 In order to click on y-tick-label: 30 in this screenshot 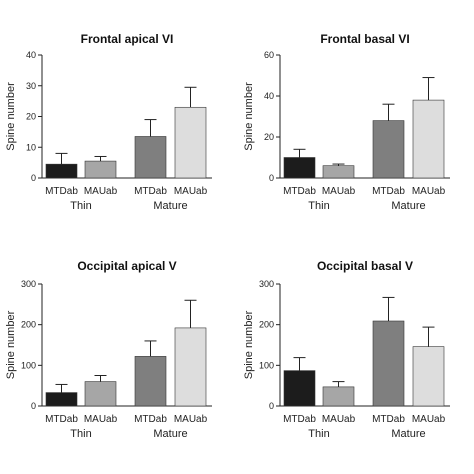, I will do `click(31, 86)`.